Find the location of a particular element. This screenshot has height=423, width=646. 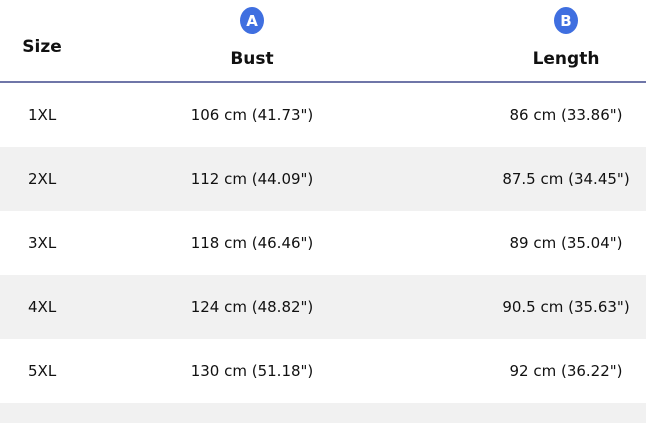

cell-bust: 112 cm (44.09") is located at coordinates (252, 179).